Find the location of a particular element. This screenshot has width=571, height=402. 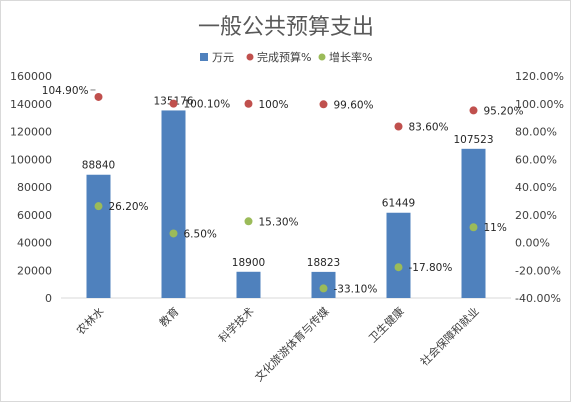

category-label: 卫生健康 is located at coordinates (386, 324).